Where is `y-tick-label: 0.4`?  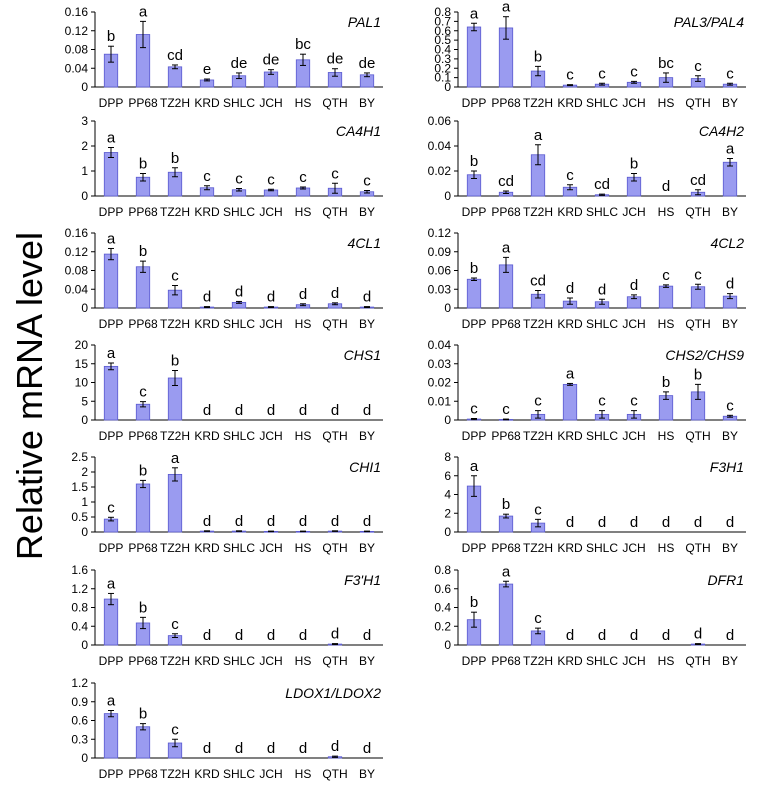 y-tick-label: 0.4 is located at coordinates (442, 50).